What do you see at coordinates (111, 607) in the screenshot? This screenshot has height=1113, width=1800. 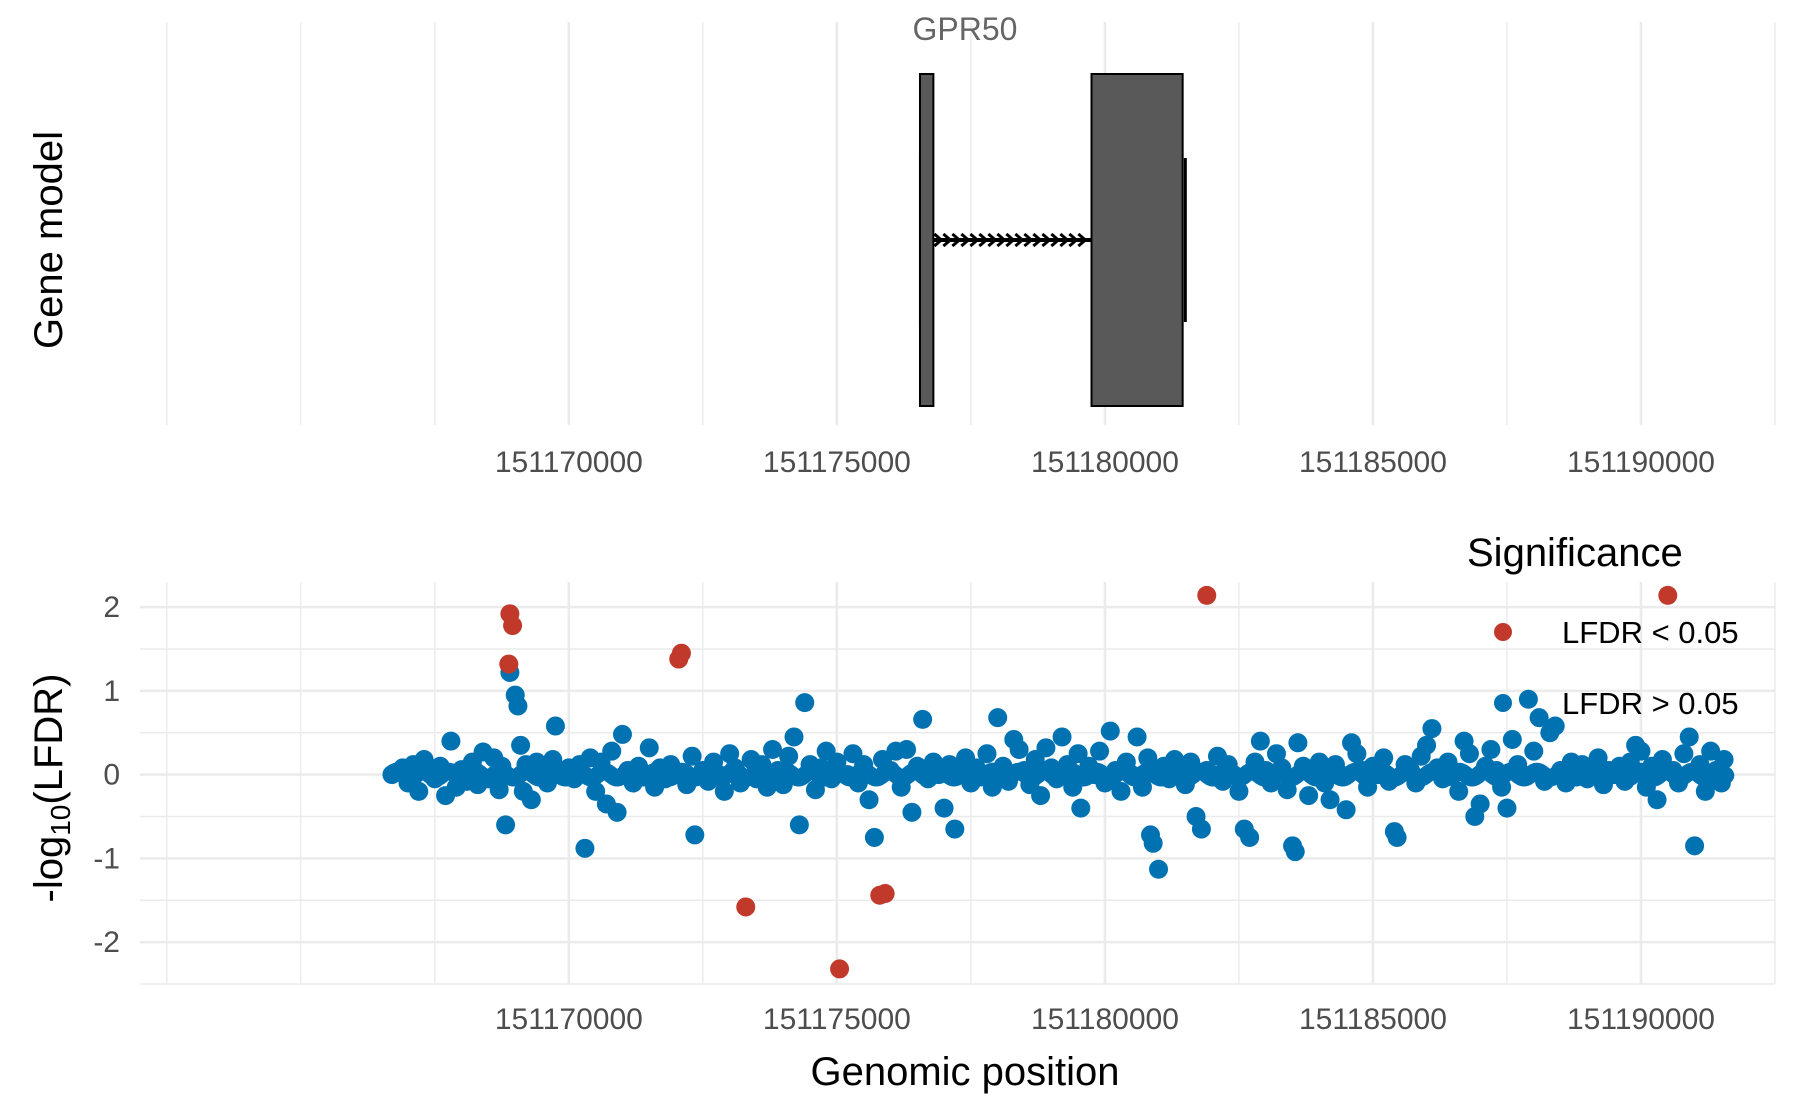 I see `scatter-y-tick-label: 2` at bounding box center [111, 607].